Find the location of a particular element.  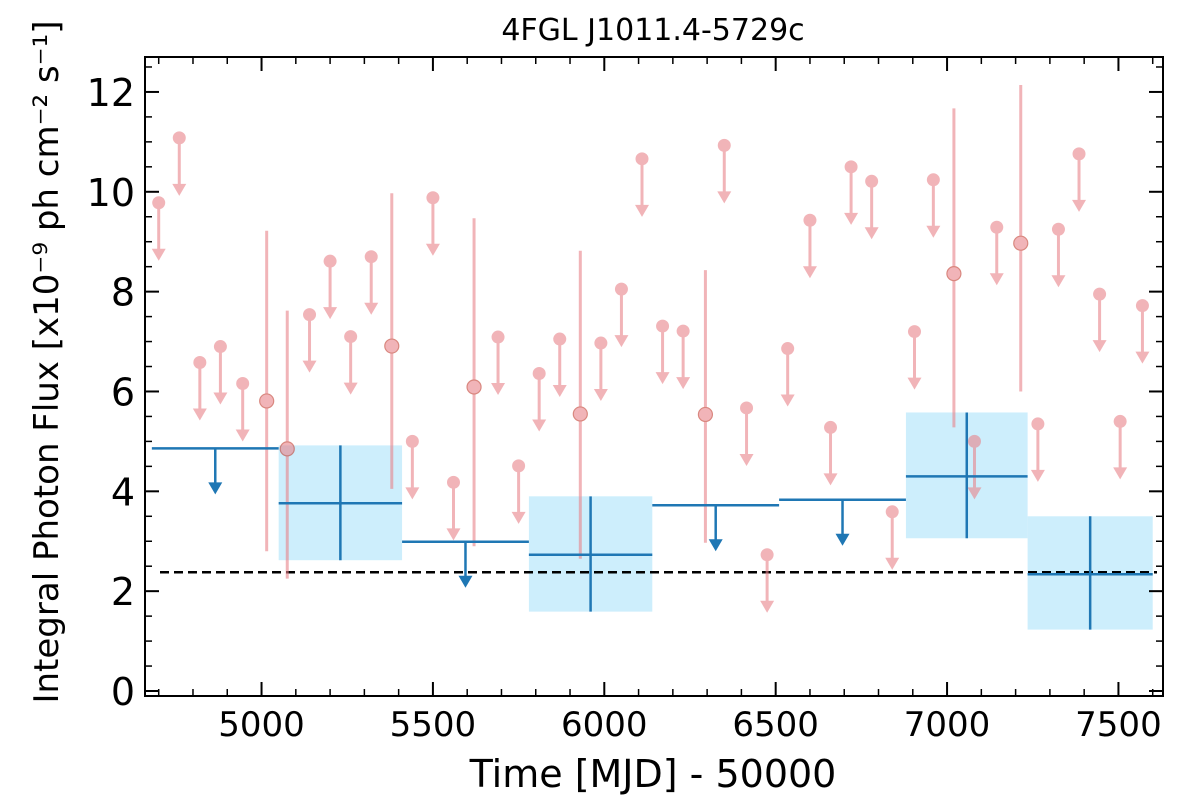

y-tick-label: 4 is located at coordinates (123, 492).